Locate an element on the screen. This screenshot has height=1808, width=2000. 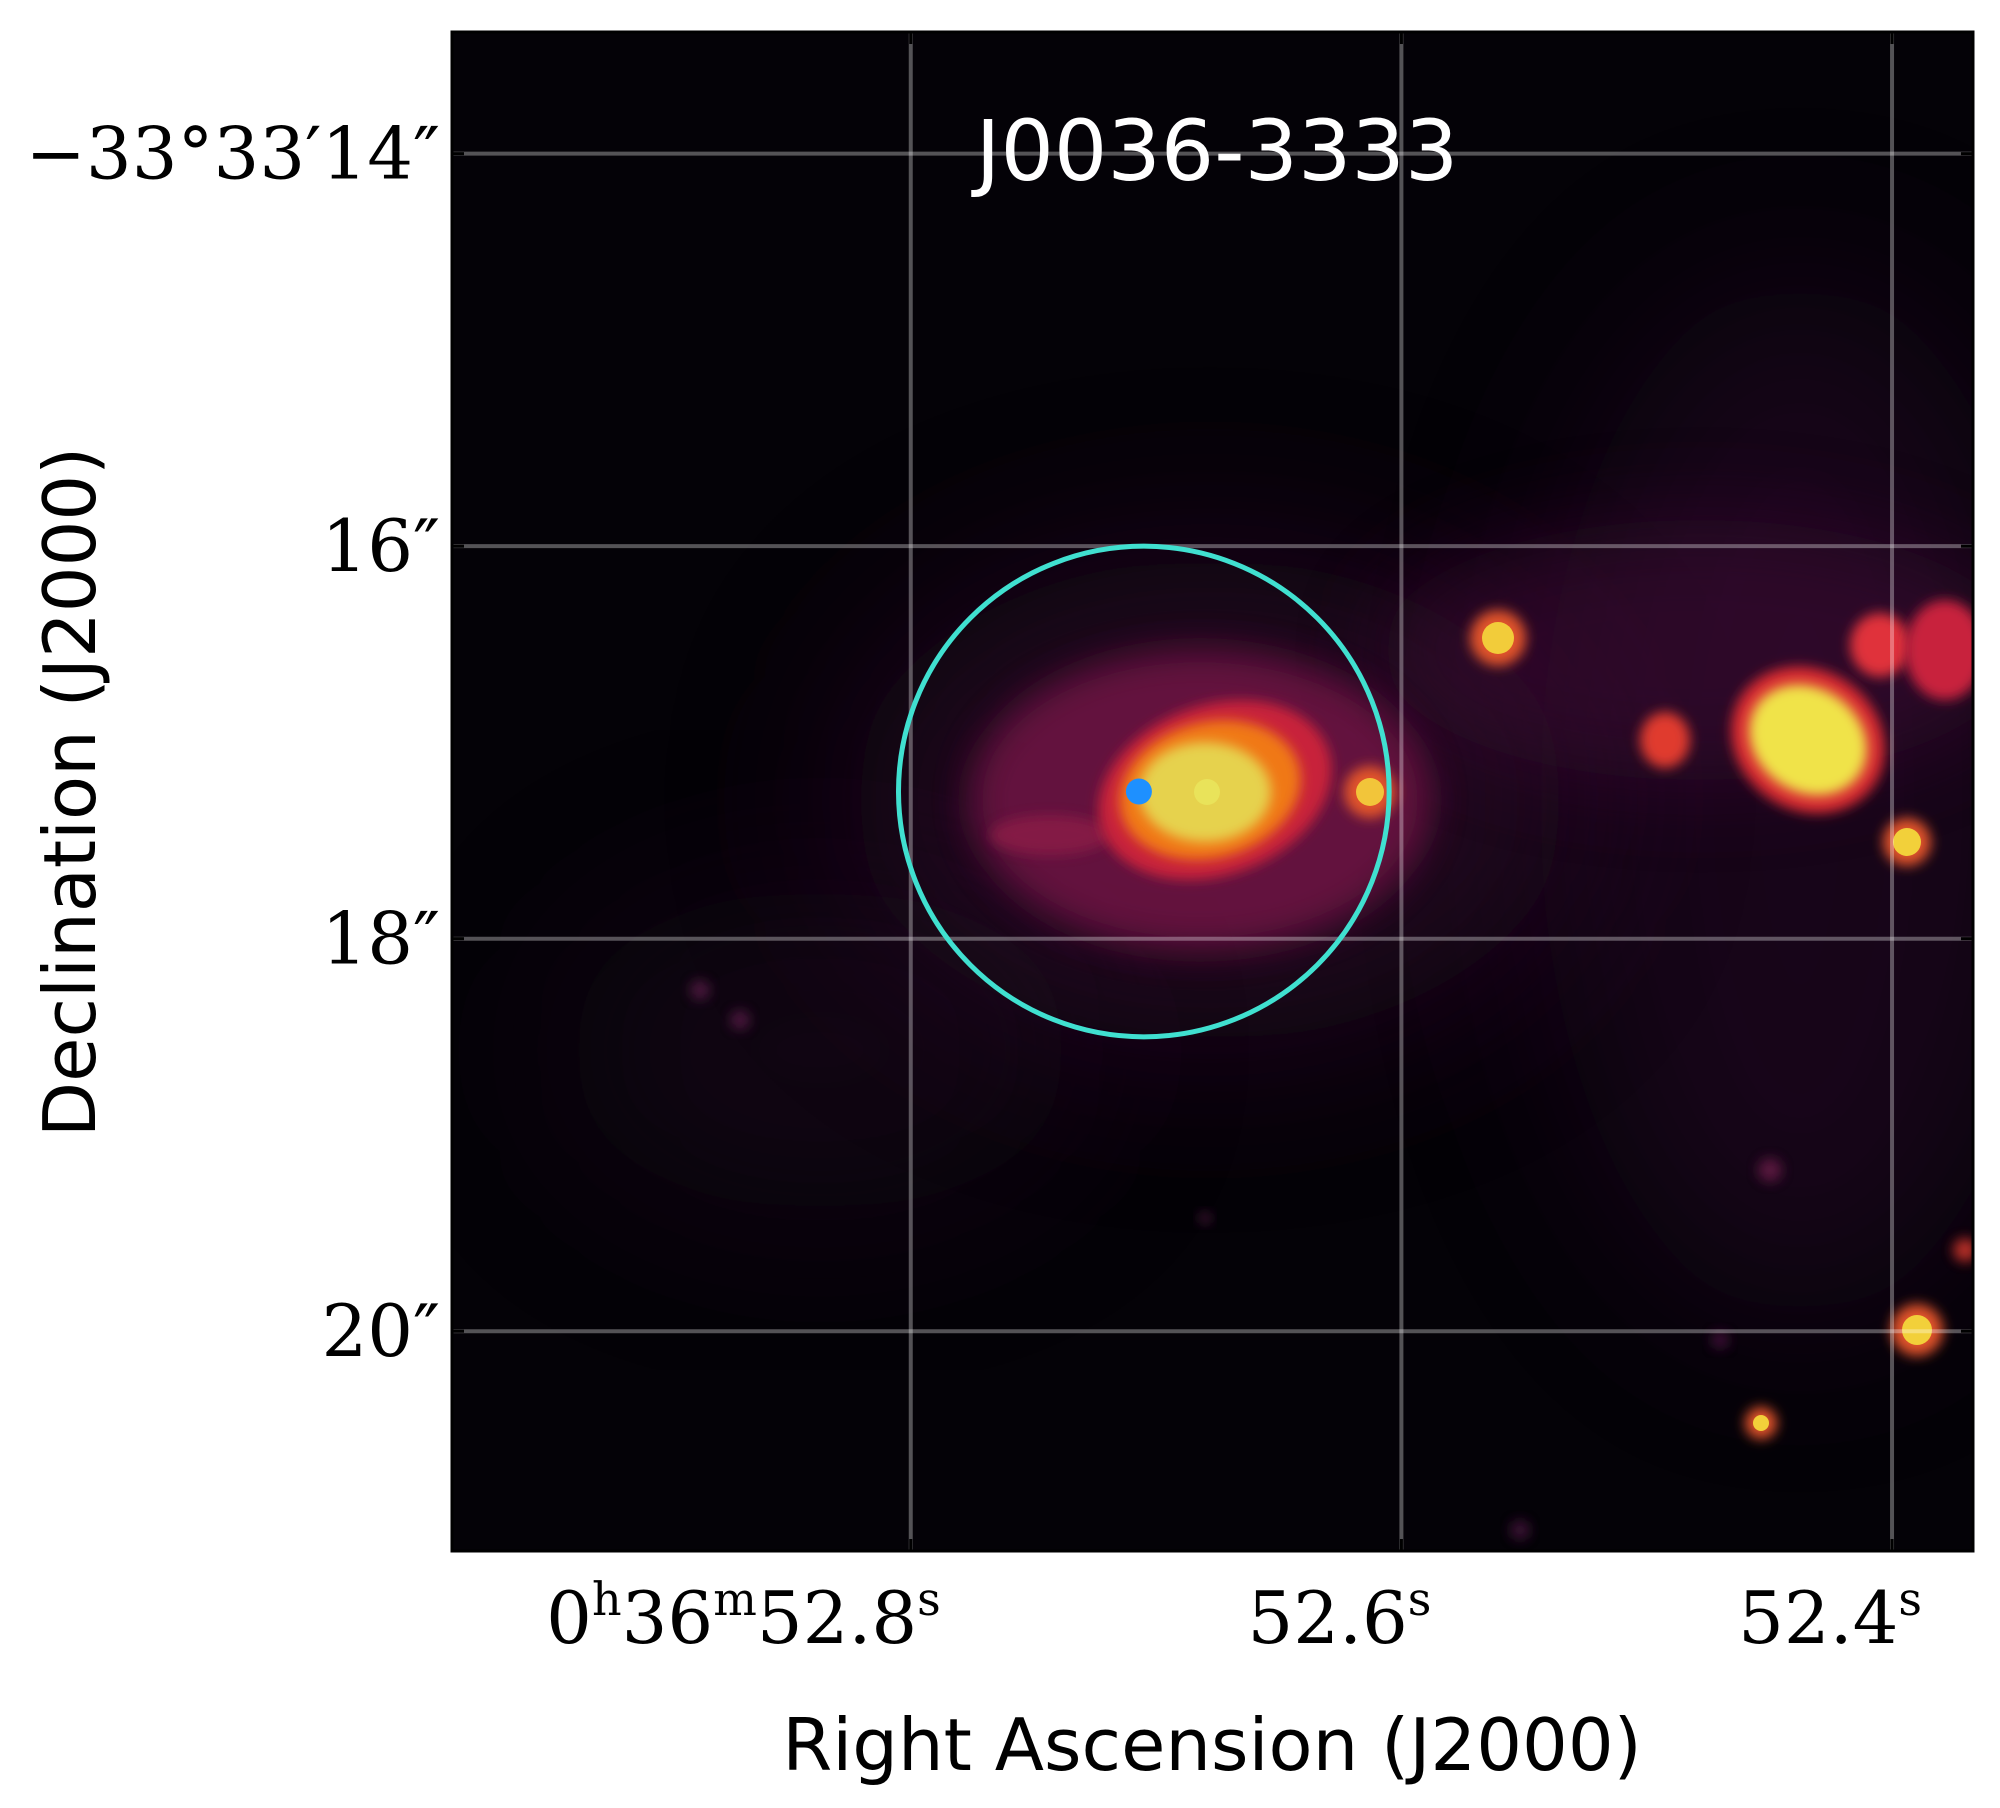
y-tick-labels: −33°33′14″ 16″ 18″ 20″ is located at coordinates (233, 743).